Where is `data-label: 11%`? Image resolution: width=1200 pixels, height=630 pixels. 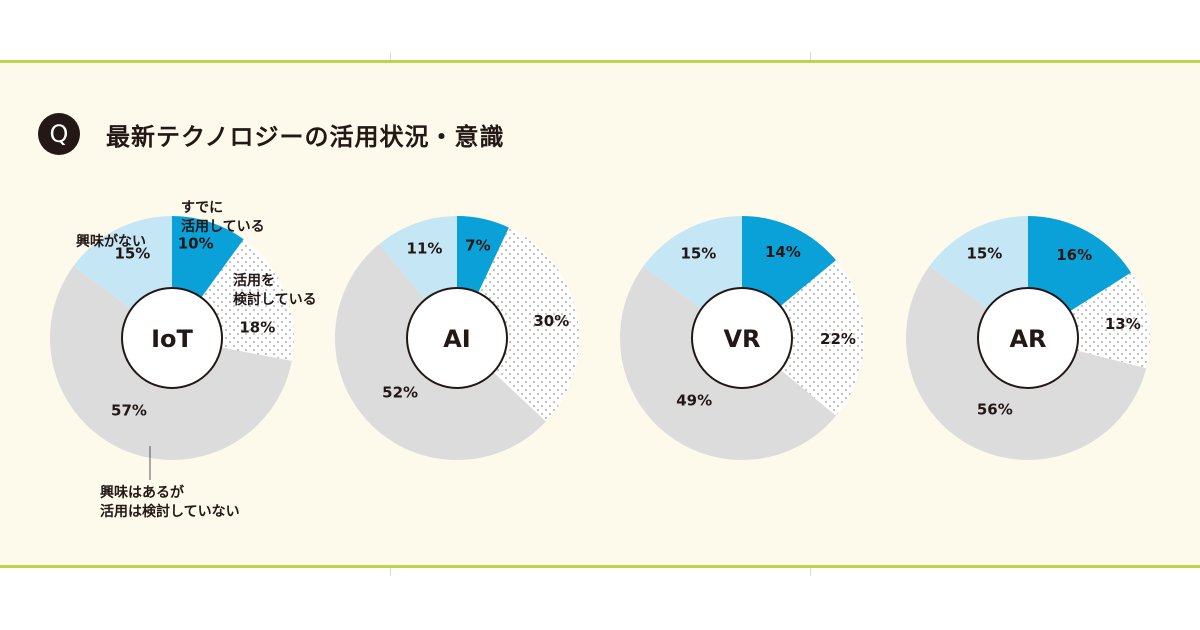 data-label: 11% is located at coordinates (425, 249).